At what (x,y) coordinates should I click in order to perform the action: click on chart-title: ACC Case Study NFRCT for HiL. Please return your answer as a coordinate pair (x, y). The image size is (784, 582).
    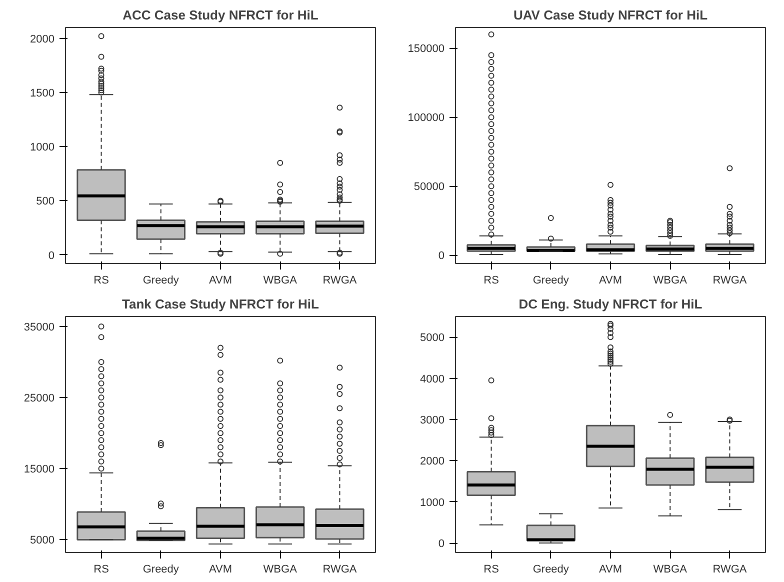
    Looking at the image, I should click on (220, 15).